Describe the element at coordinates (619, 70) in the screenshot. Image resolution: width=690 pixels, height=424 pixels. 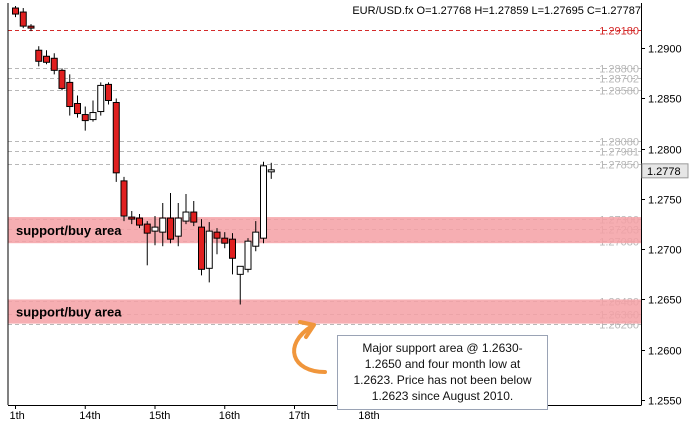
I see `price-level-label: 1.28800` at that location.